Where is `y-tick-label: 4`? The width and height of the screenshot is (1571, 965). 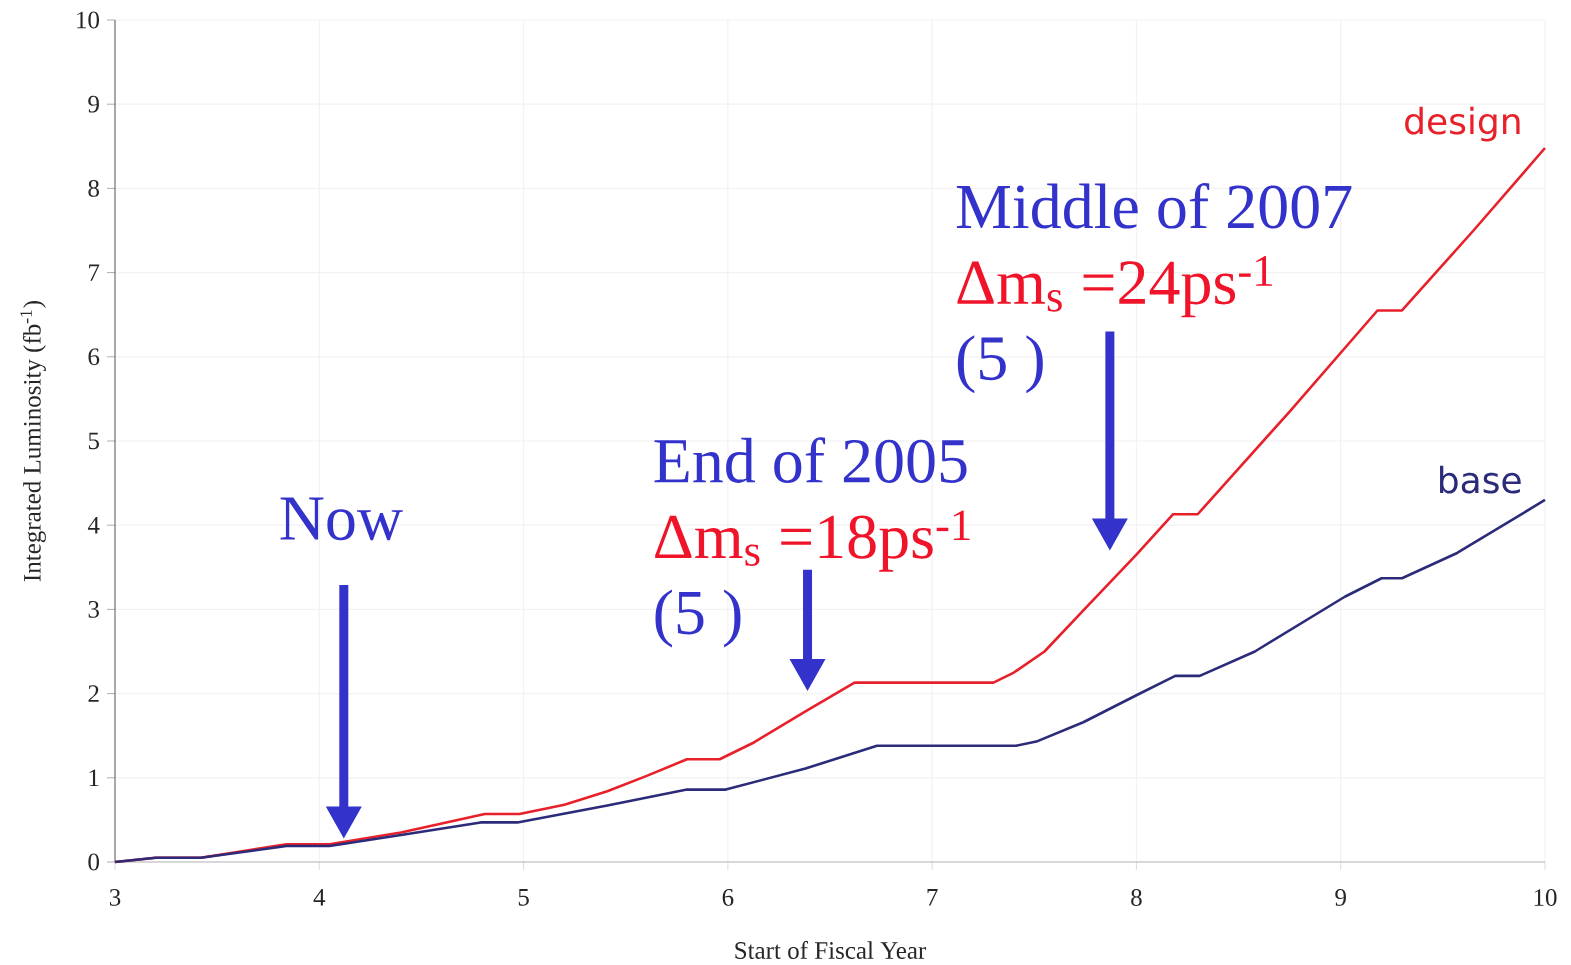
y-tick-label: 4 is located at coordinates (93, 525).